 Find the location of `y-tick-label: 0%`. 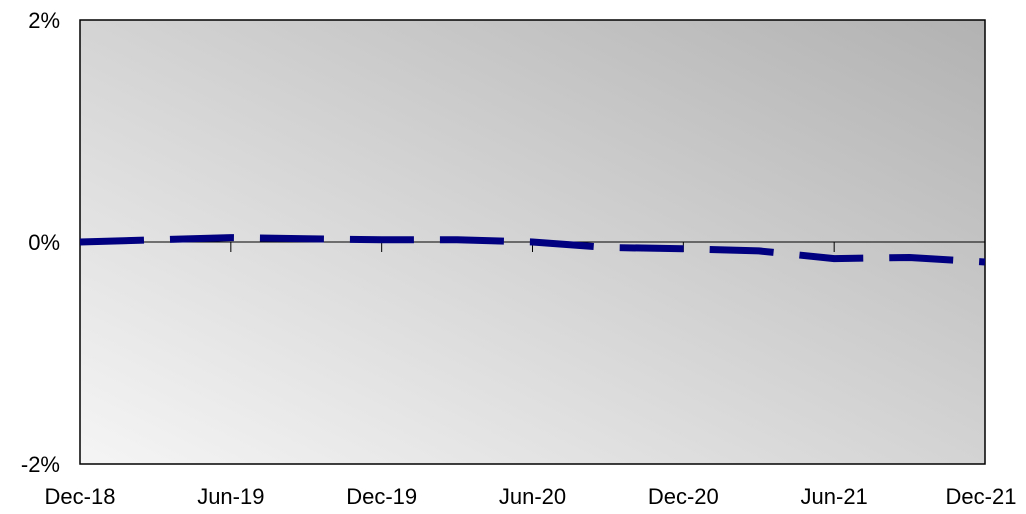

y-tick-label: 0% is located at coordinates (44, 242).